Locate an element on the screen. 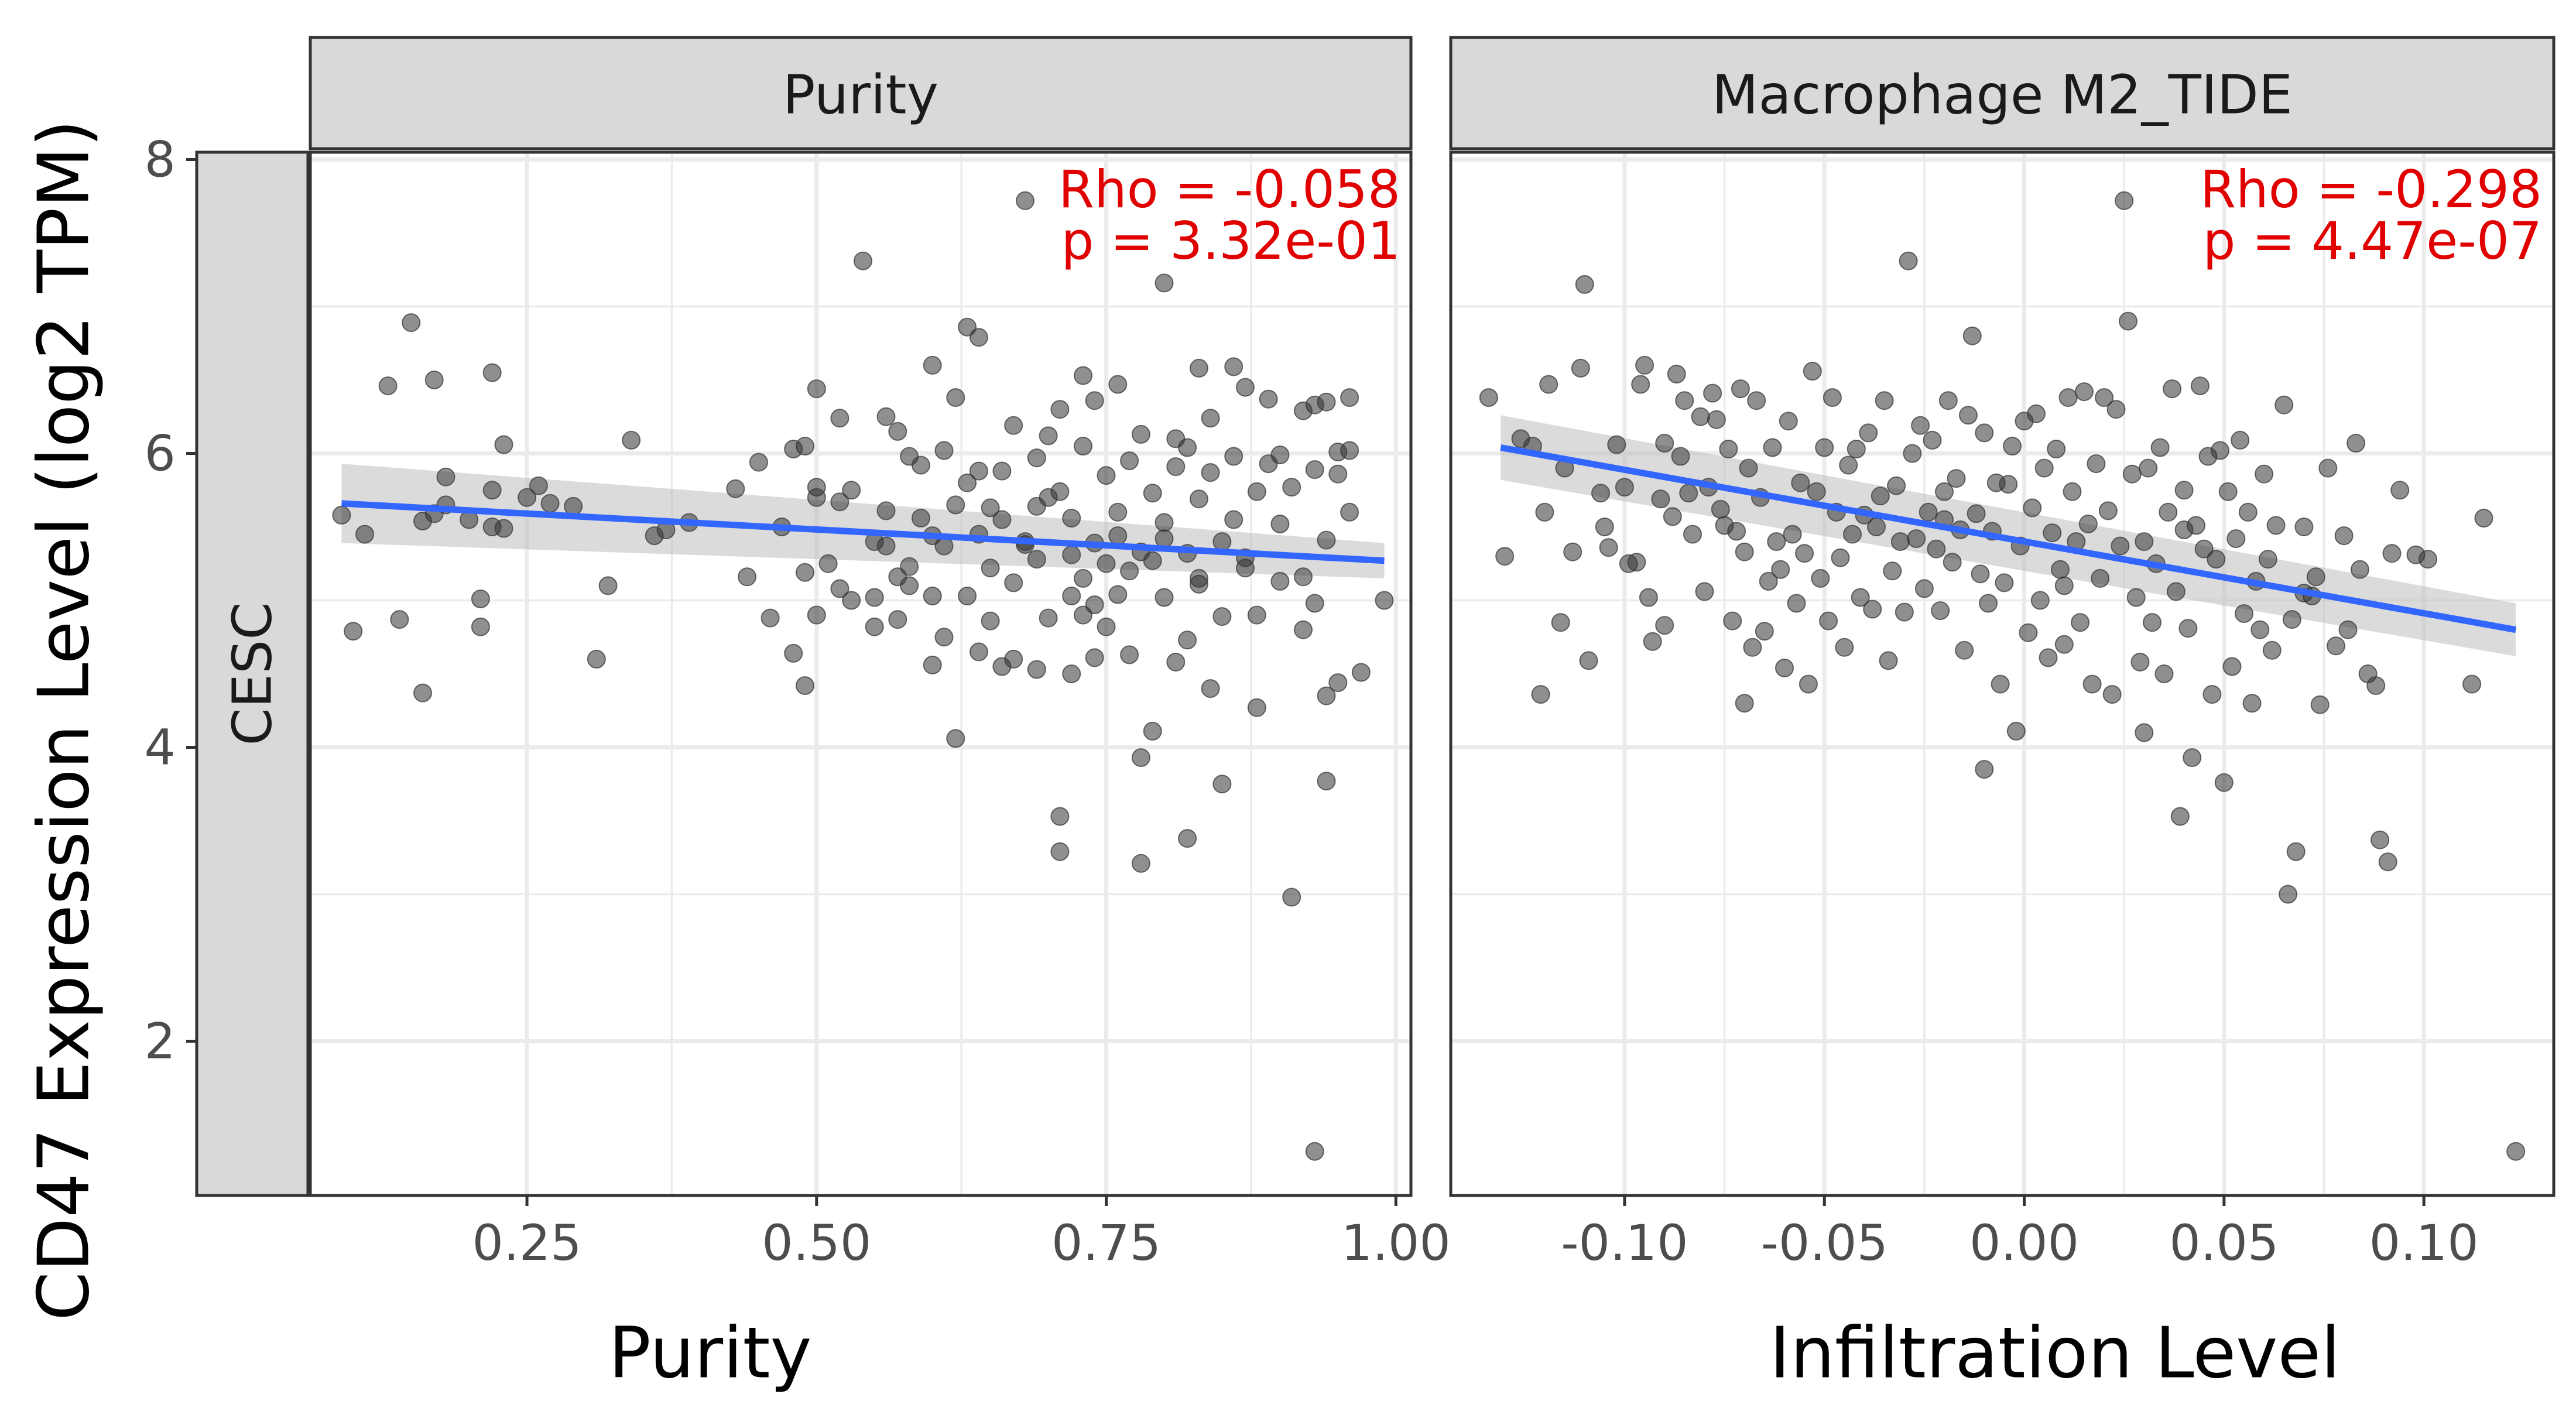 The height and width of the screenshot is (1408, 2576). p-annotation: p = 4.47e-07 is located at coordinates (2372, 241).